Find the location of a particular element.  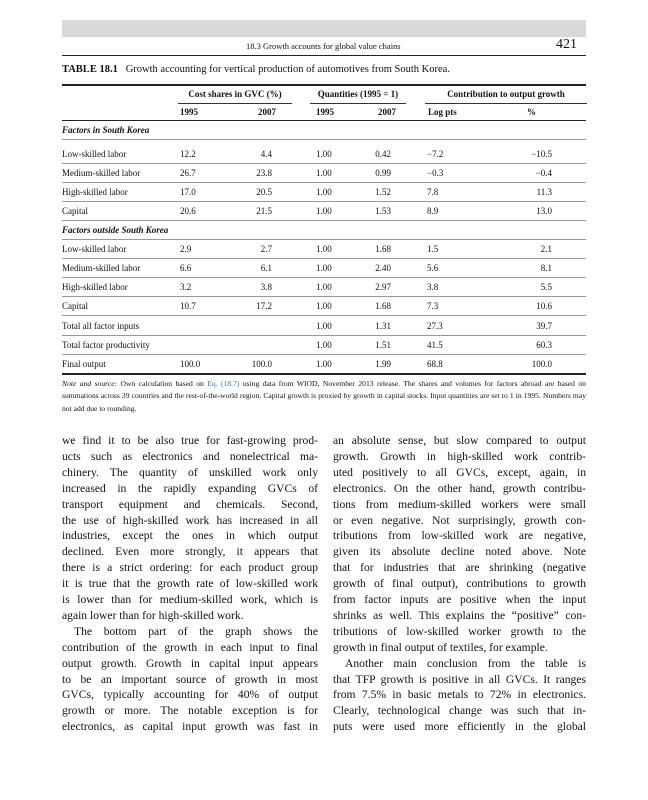

cell: 11.3 is located at coordinates (544, 192).